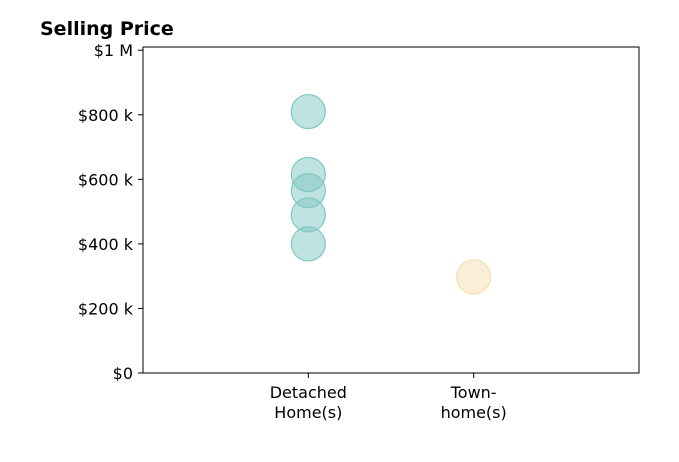 Image resolution: width=679 pixels, height=462 pixels. Describe the element at coordinates (106, 115) in the screenshot. I see `y-tick-label: $800 k` at that location.